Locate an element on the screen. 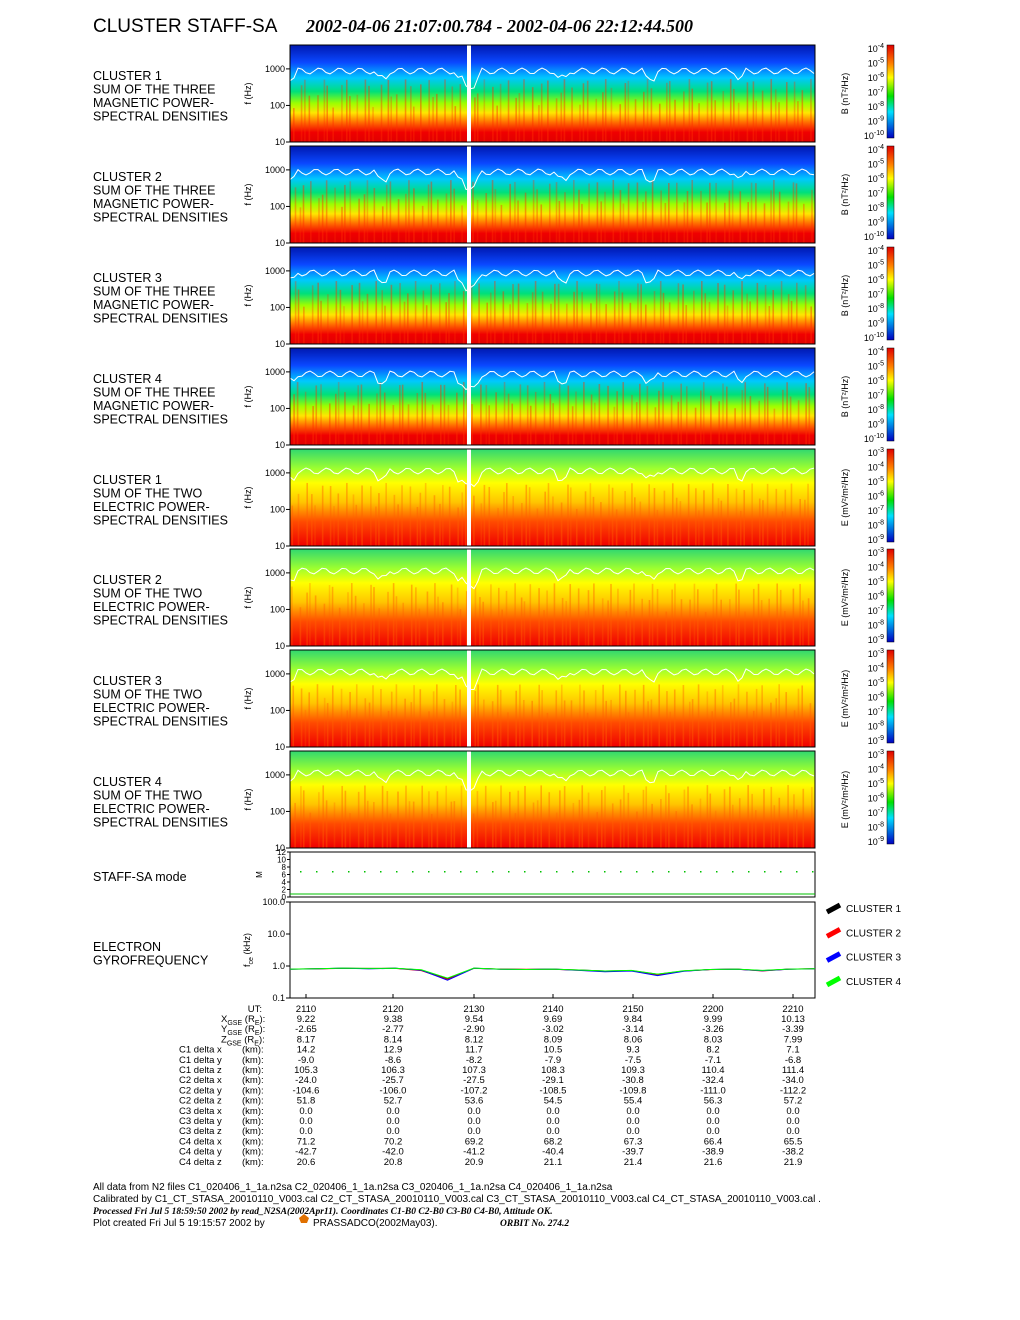 The height and width of the screenshot is (1320, 1020). footer-line: PRASSADCO(2002May03). is located at coordinates (375, 1223).